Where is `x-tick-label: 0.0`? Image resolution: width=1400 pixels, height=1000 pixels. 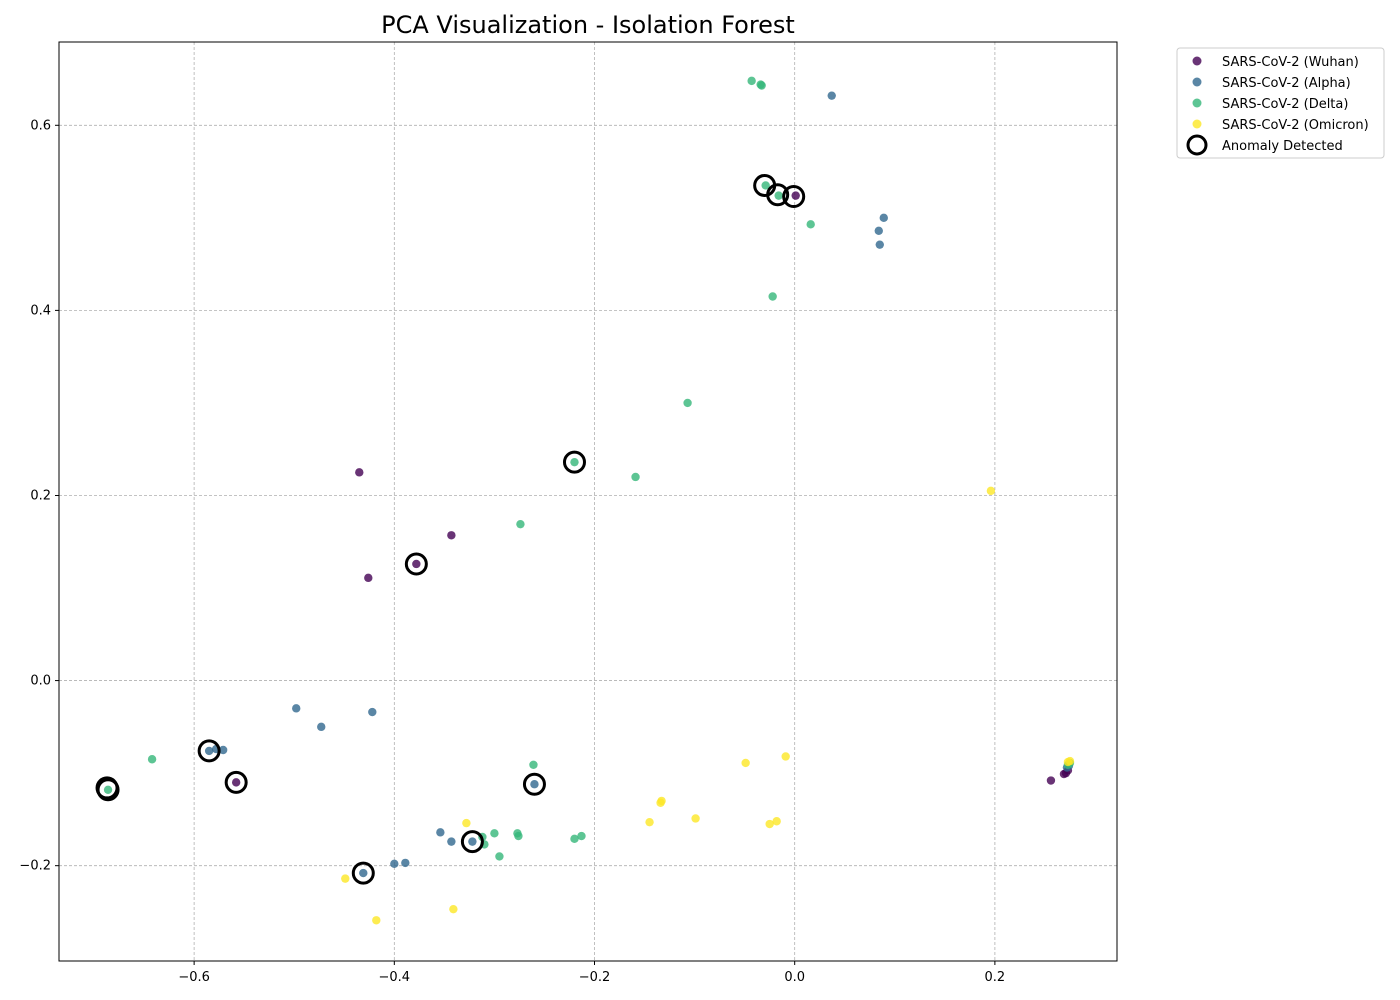 x-tick-label: 0.0 is located at coordinates (794, 977).